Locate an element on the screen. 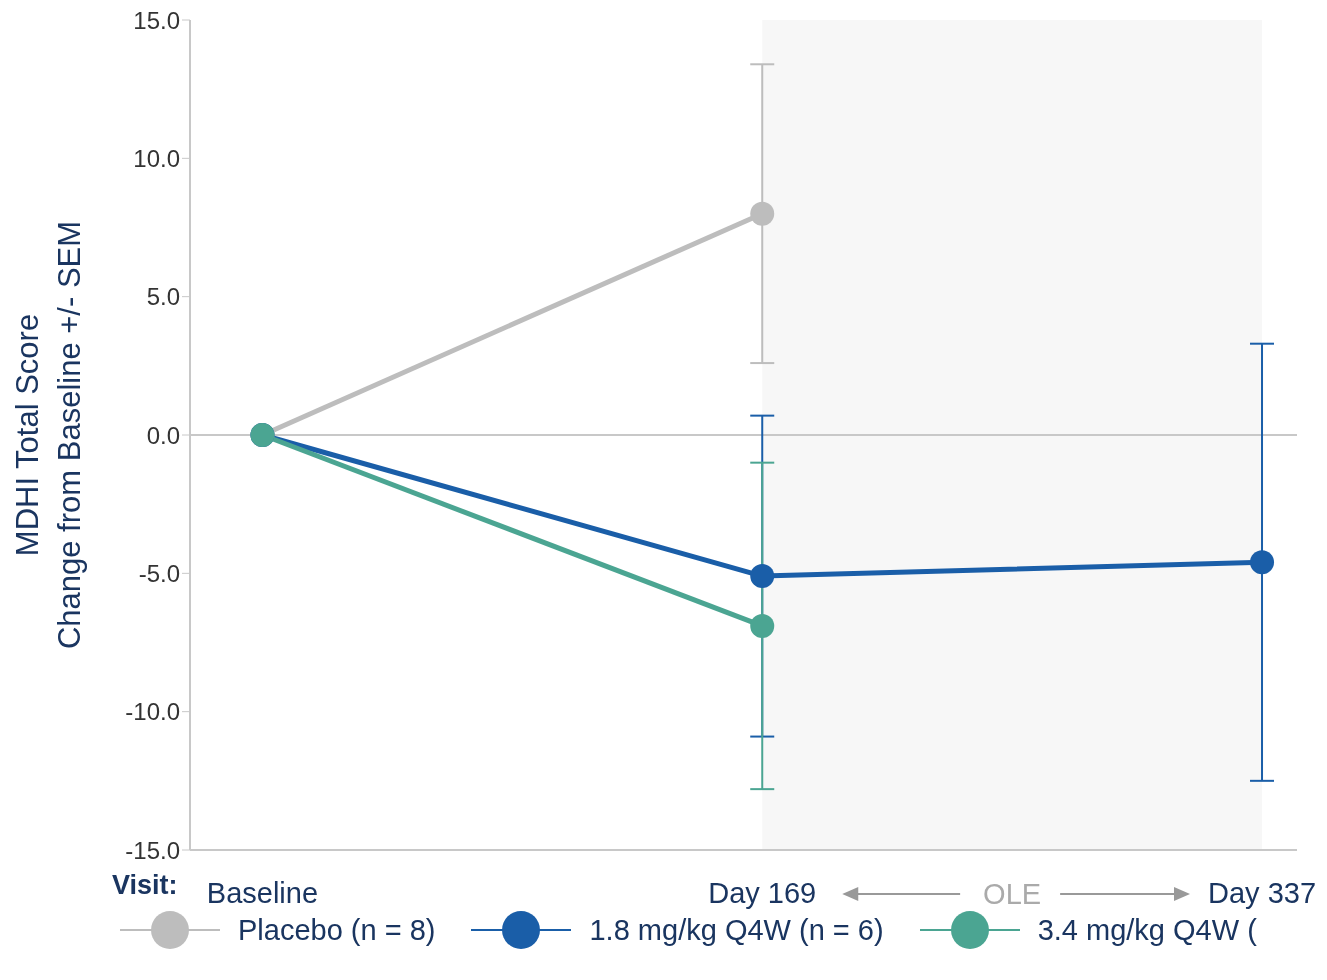 This screenshot has width=1327, height=980. legend-label: 3.4 mg/kg Q4W ( is located at coordinates (1147, 930).